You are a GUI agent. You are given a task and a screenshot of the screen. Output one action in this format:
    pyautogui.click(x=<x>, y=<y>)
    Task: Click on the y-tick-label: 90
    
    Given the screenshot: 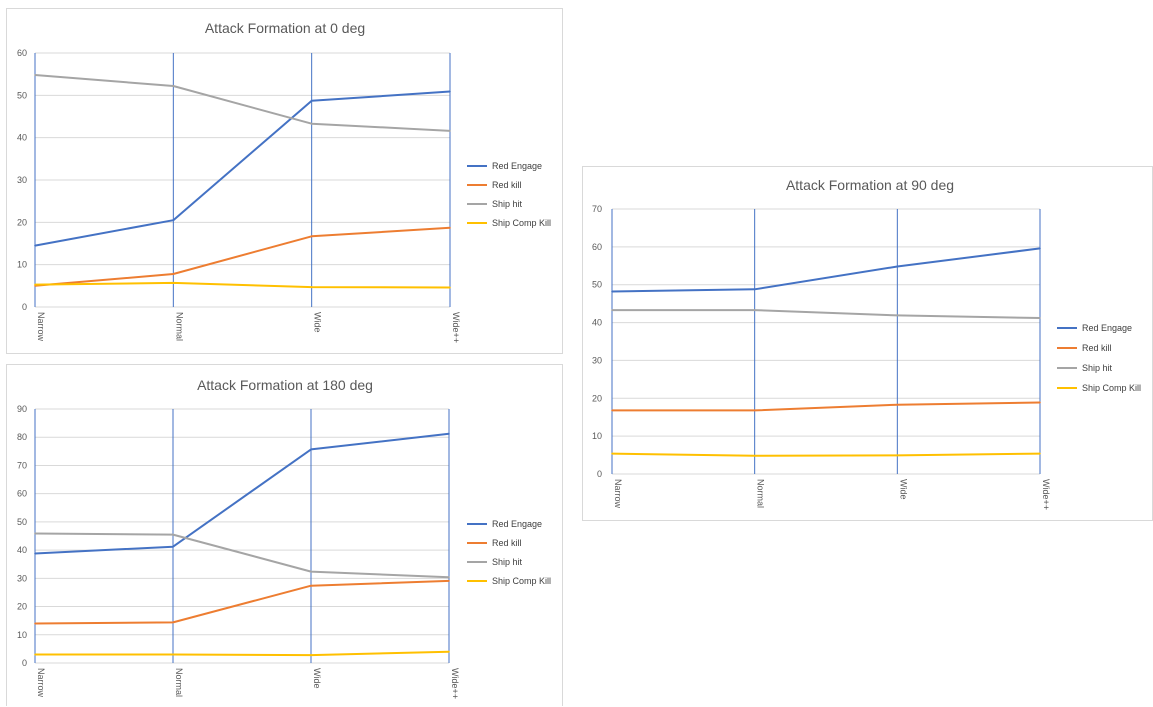 What is the action you would take?
    pyautogui.click(x=22, y=409)
    